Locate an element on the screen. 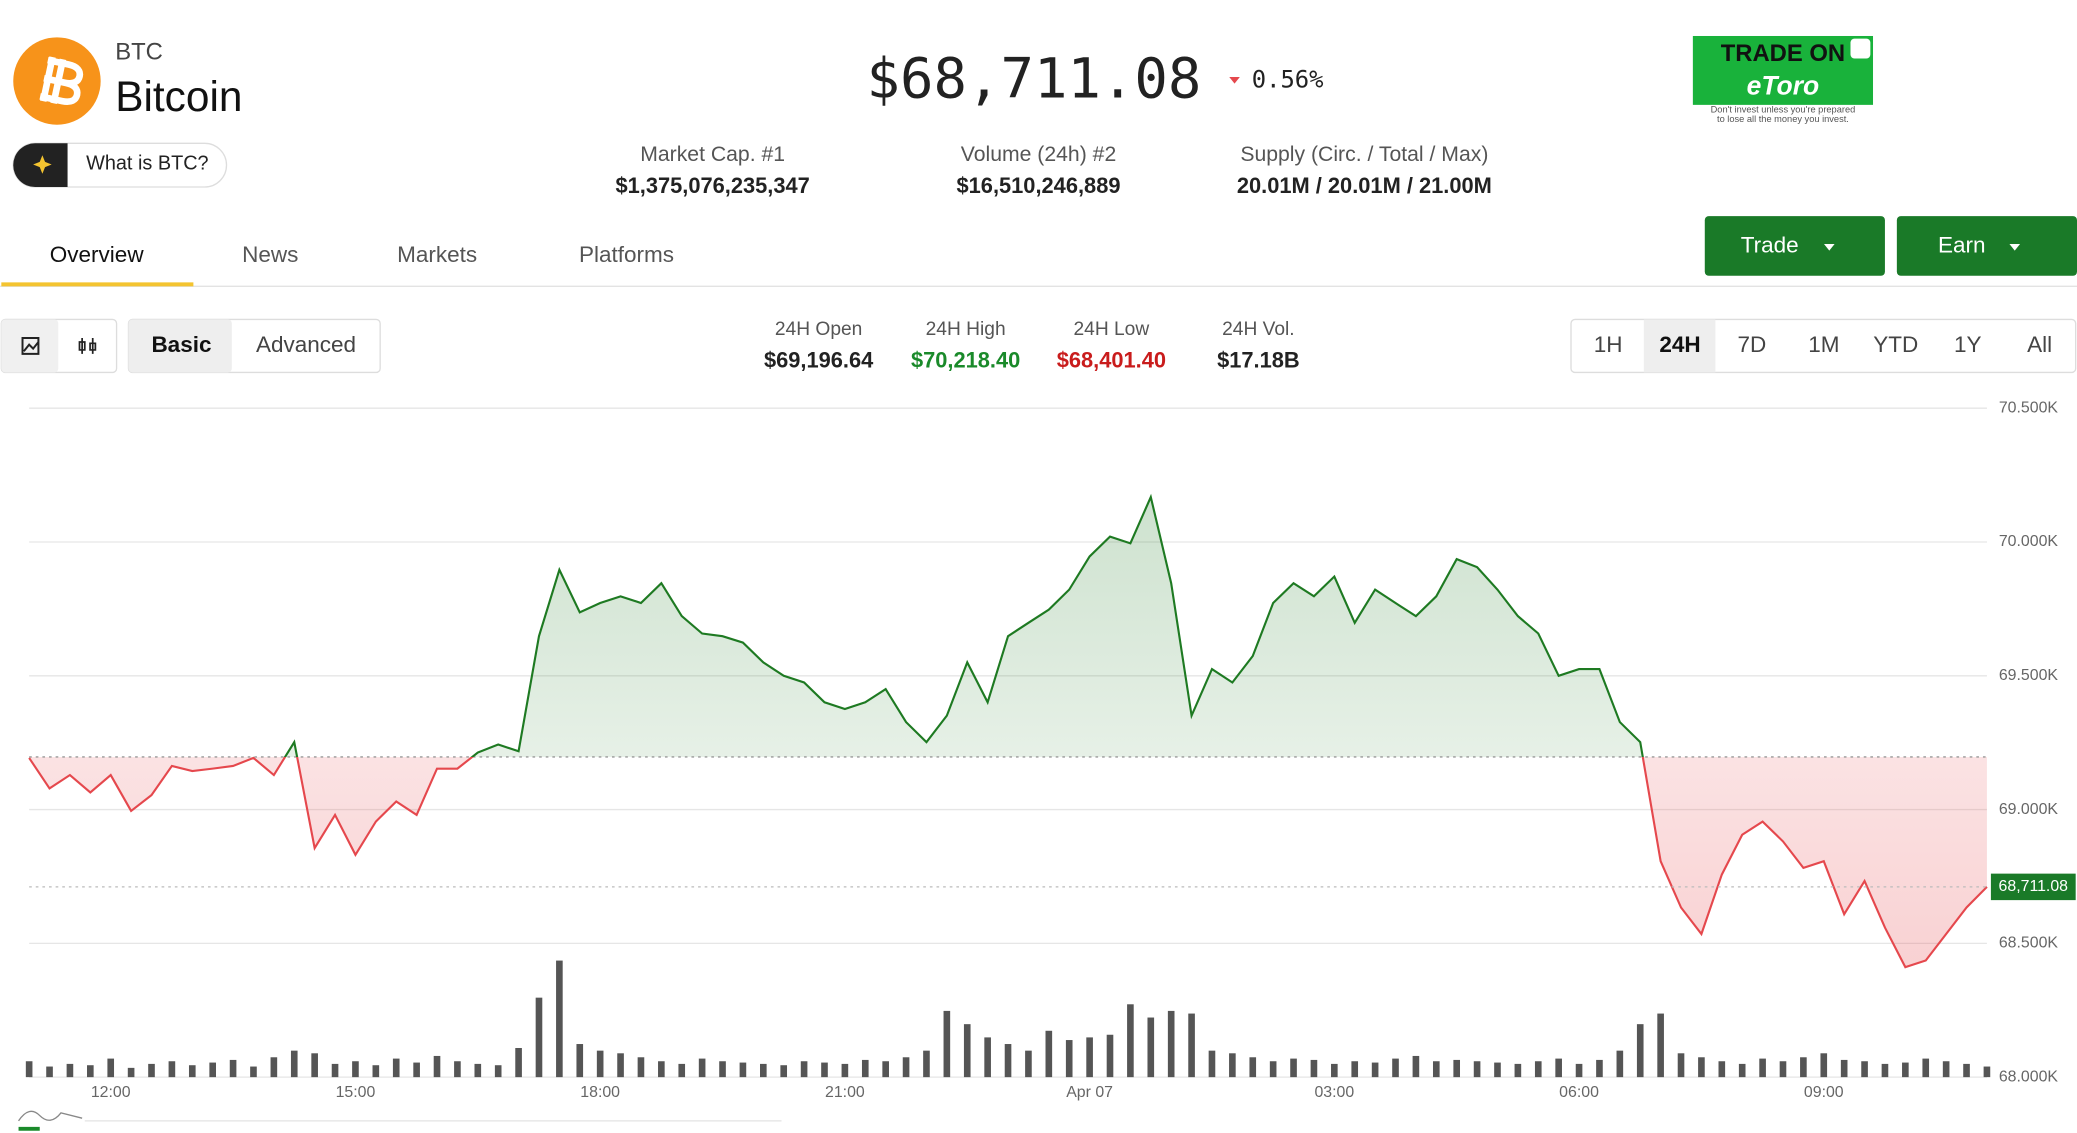 This screenshot has height=1133, width=2077. trade-button is located at coordinates (1794, 246).